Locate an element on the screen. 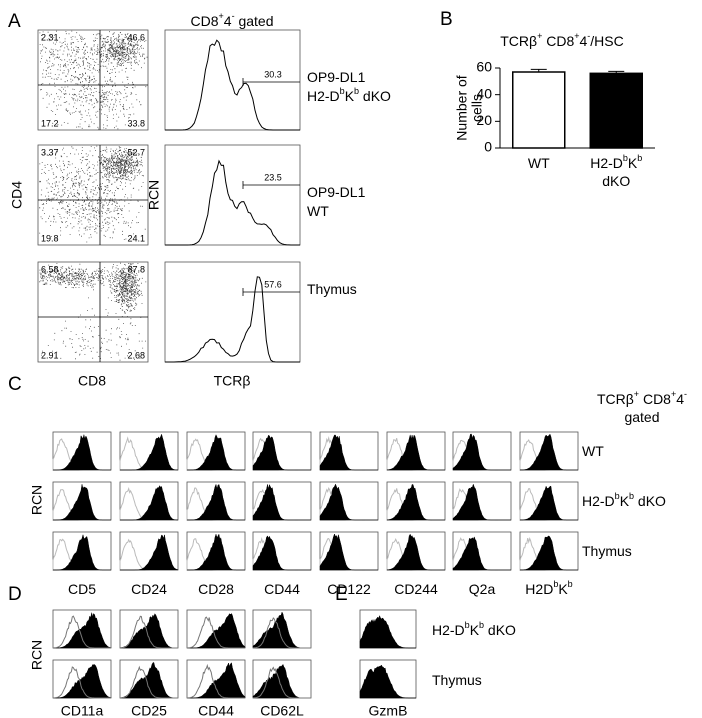 Image resolution: width=702 pixels, height=718 pixels. gate-percent: 23.5 is located at coordinates (273, 177).